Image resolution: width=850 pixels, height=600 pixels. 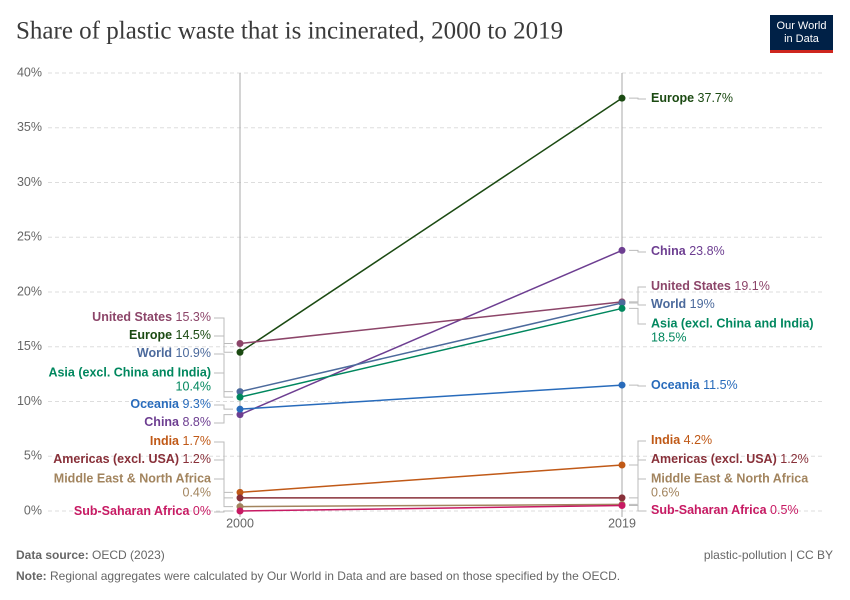 What do you see at coordinates (29, 72) in the screenshot?
I see `y-tick-label: 40%` at bounding box center [29, 72].